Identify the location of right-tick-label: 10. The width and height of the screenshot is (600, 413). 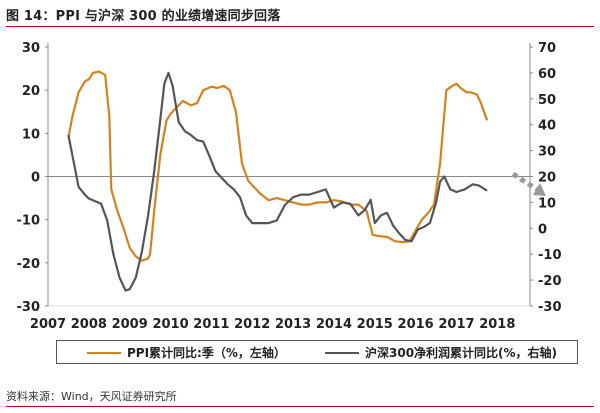
(547, 203).